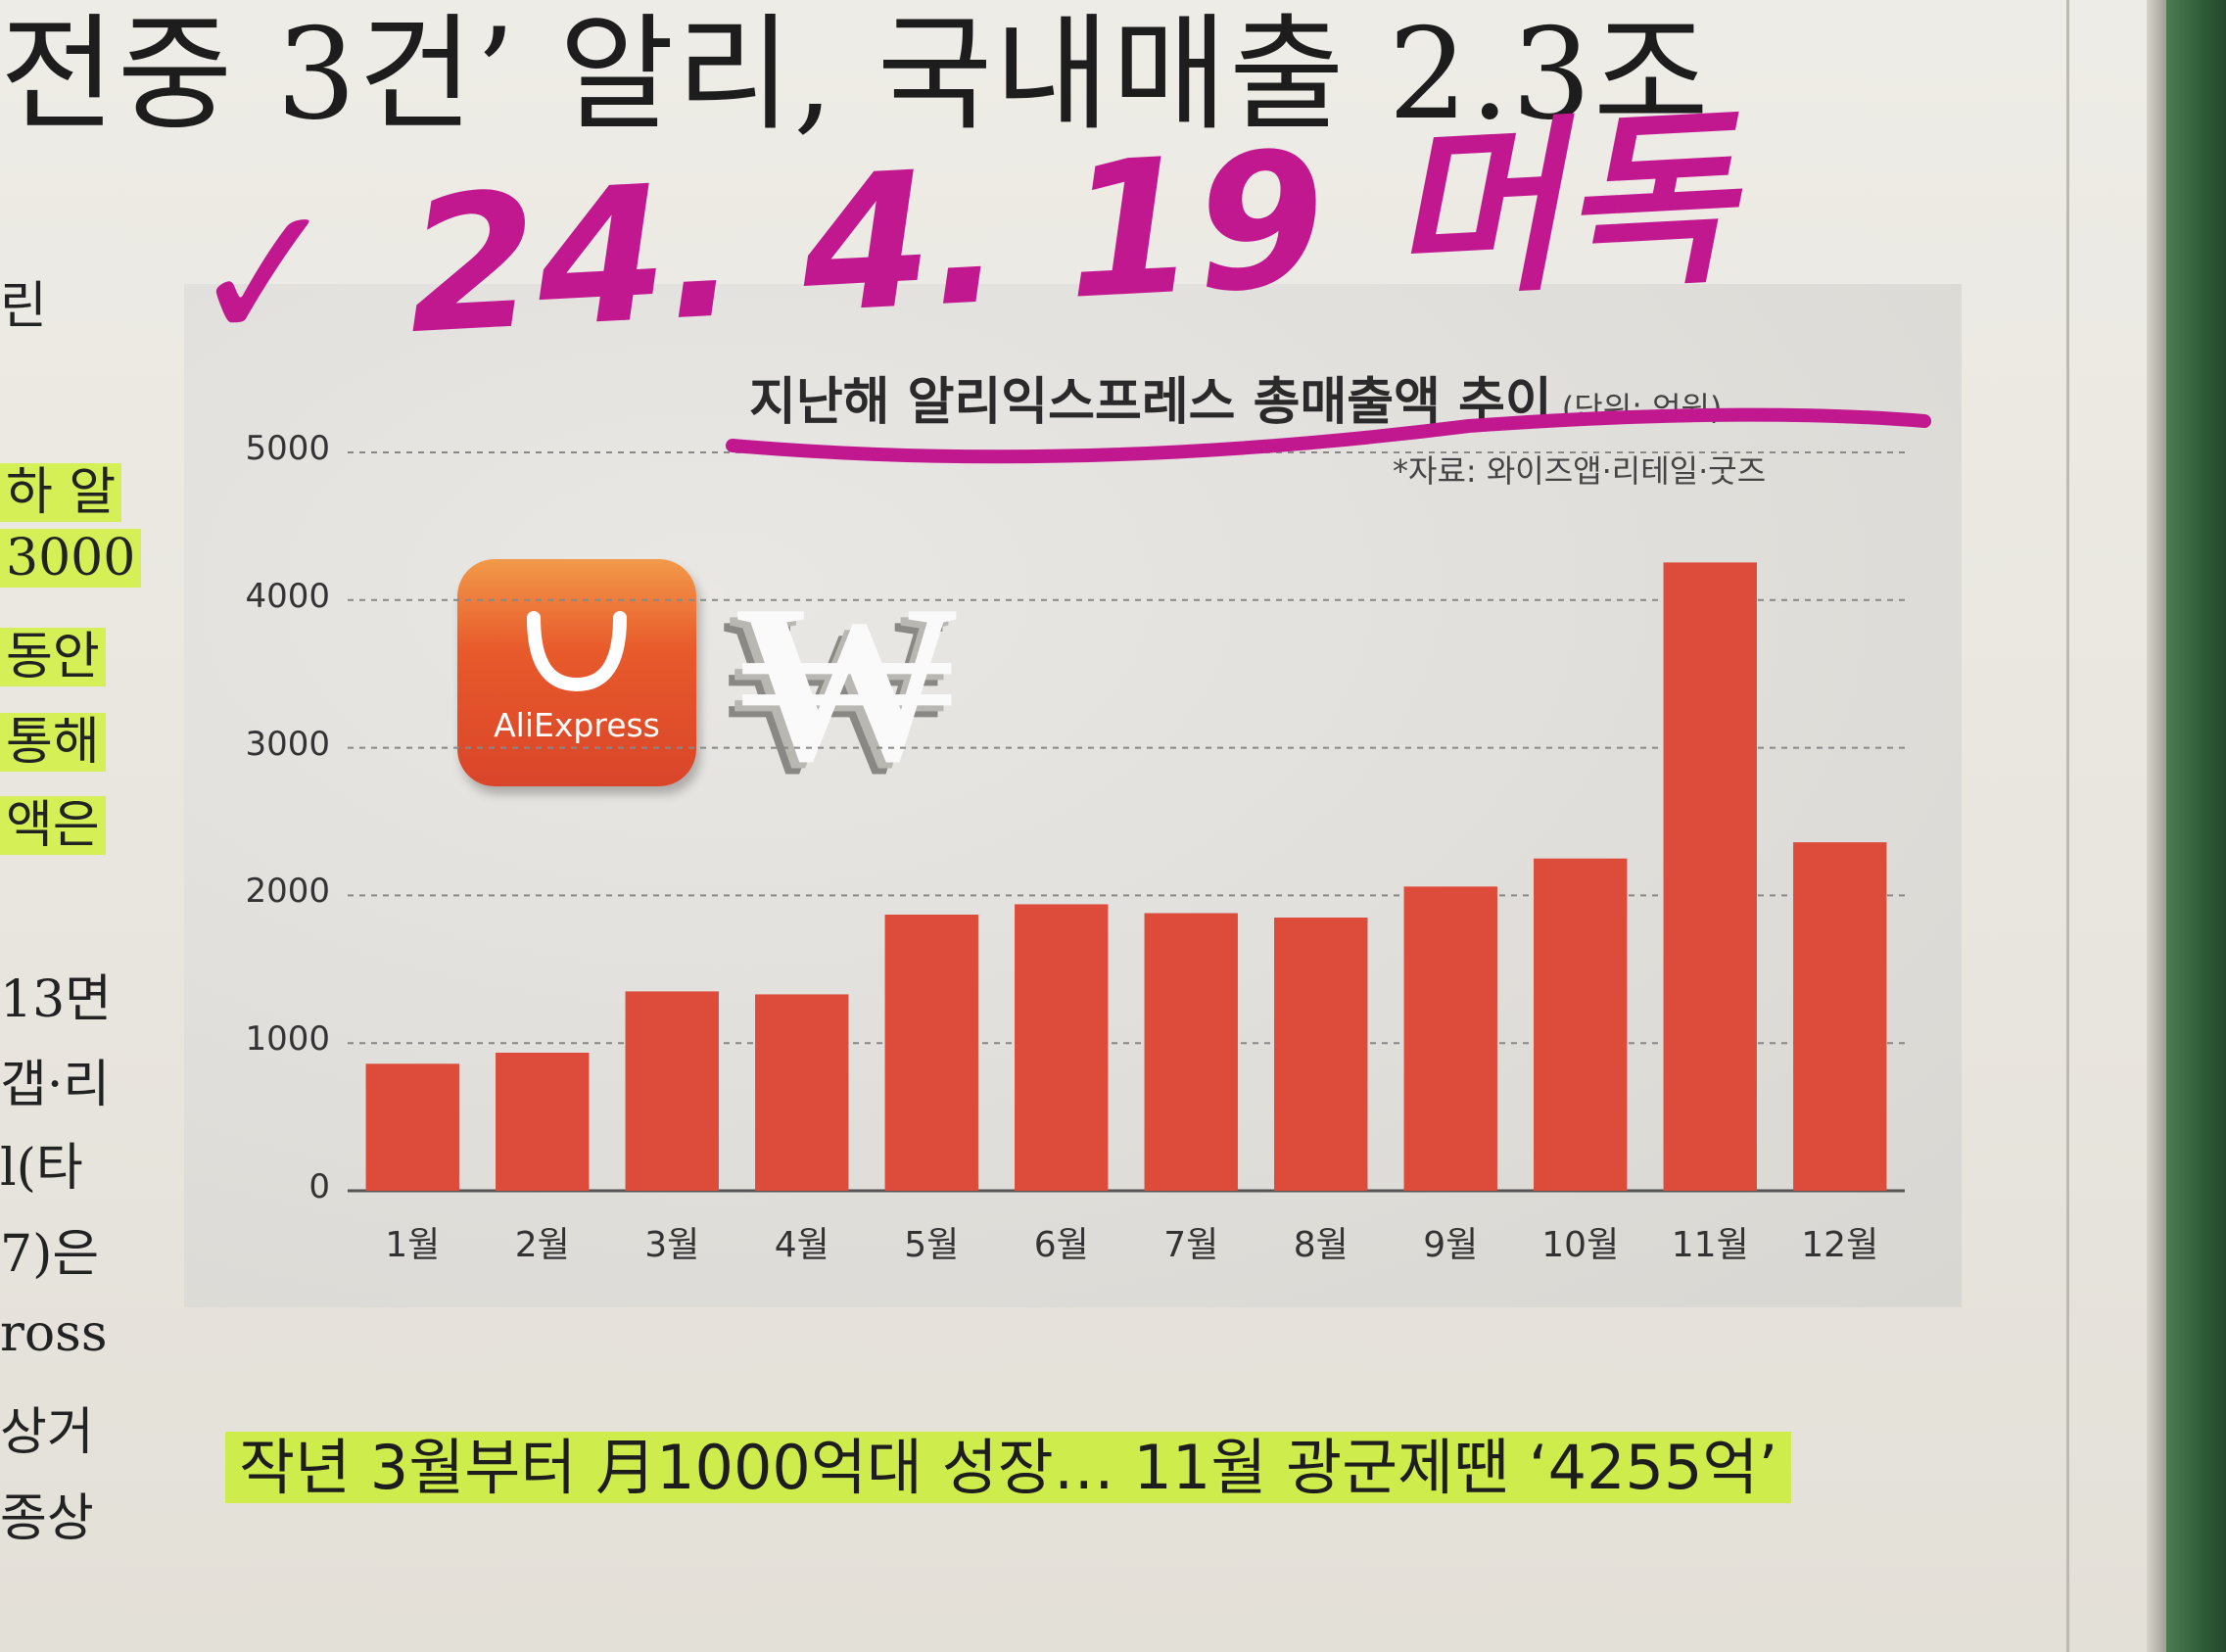 Image resolution: width=2226 pixels, height=1652 pixels. I want to click on x-tick-label: 12월, so click(1840, 1245).